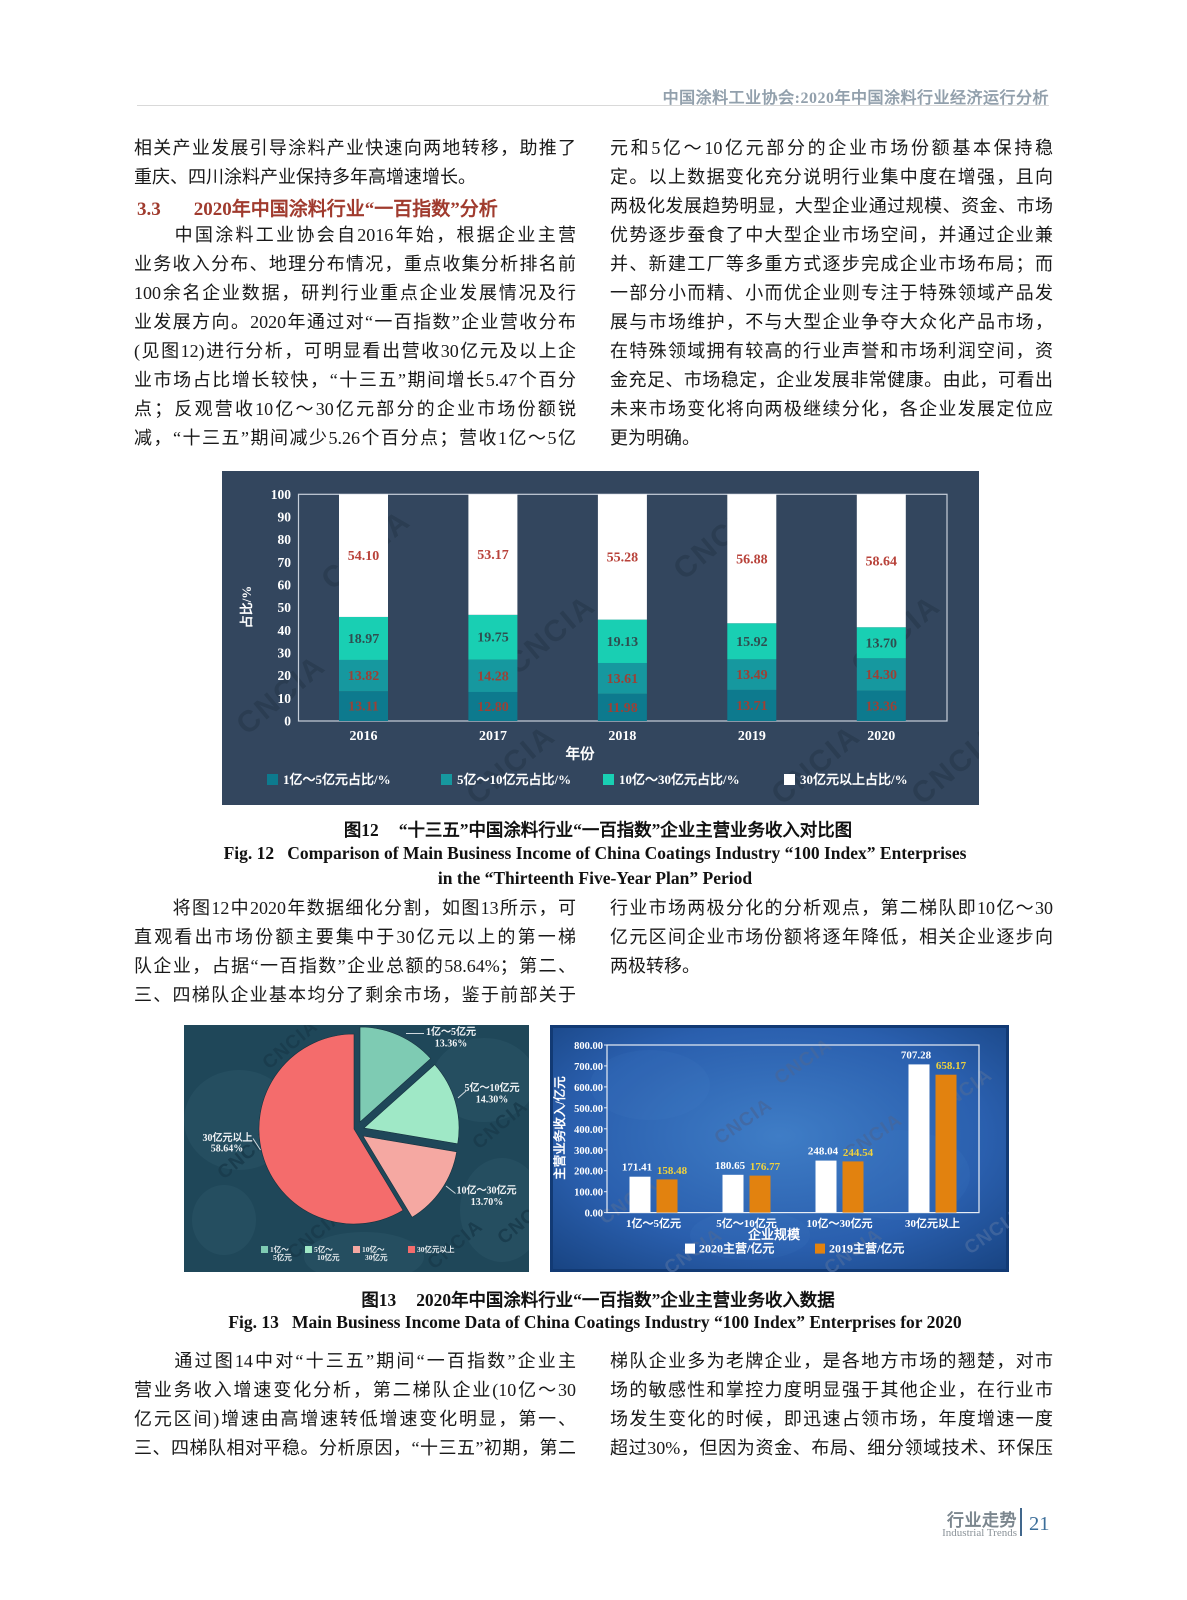 The image size is (1187, 1600). Describe the element at coordinates (752, 736) in the screenshot. I see `svg-text: 2019` at that location.